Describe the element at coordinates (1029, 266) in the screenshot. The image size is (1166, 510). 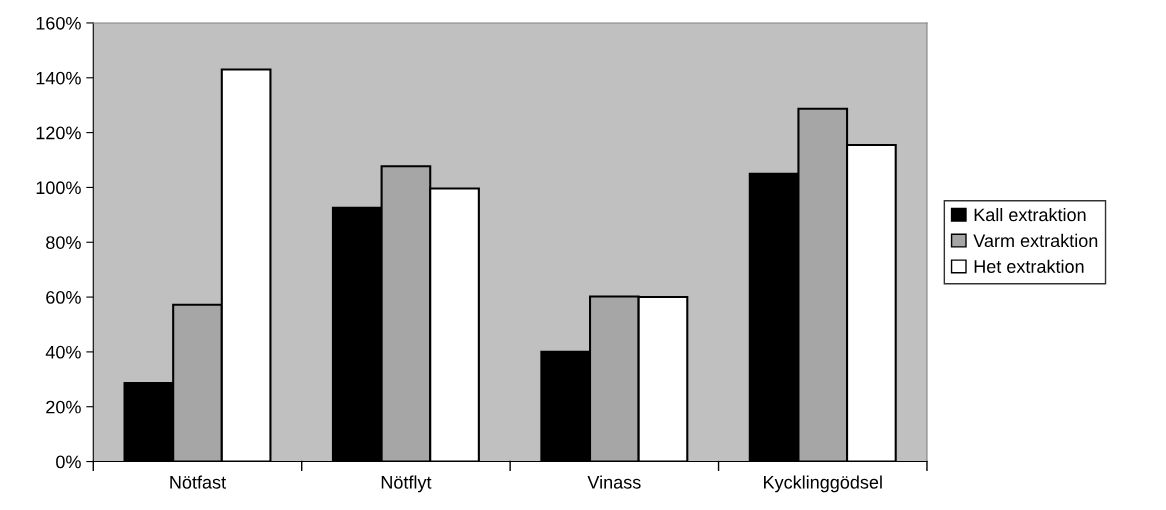
I see `legend-label: Het extraktion` at that location.